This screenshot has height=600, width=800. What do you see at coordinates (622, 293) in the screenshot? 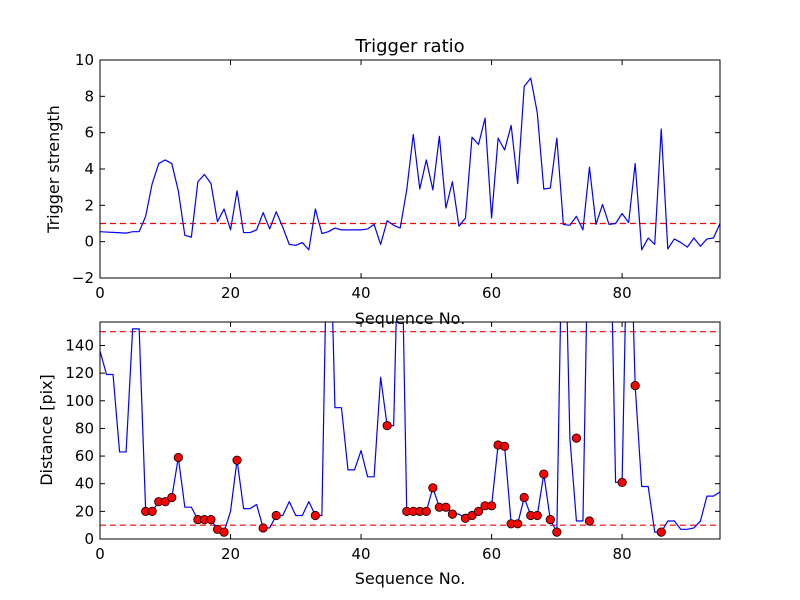
I see `top-xtick-label: 80` at bounding box center [622, 293].